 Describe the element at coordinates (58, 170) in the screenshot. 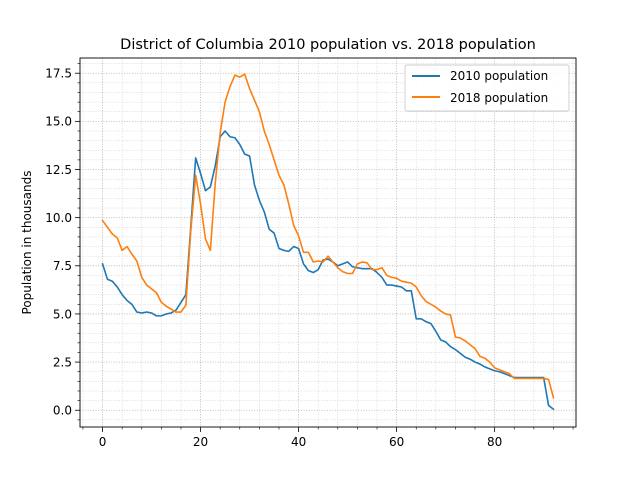

I see `y-tick-label: 12.5` at that location.